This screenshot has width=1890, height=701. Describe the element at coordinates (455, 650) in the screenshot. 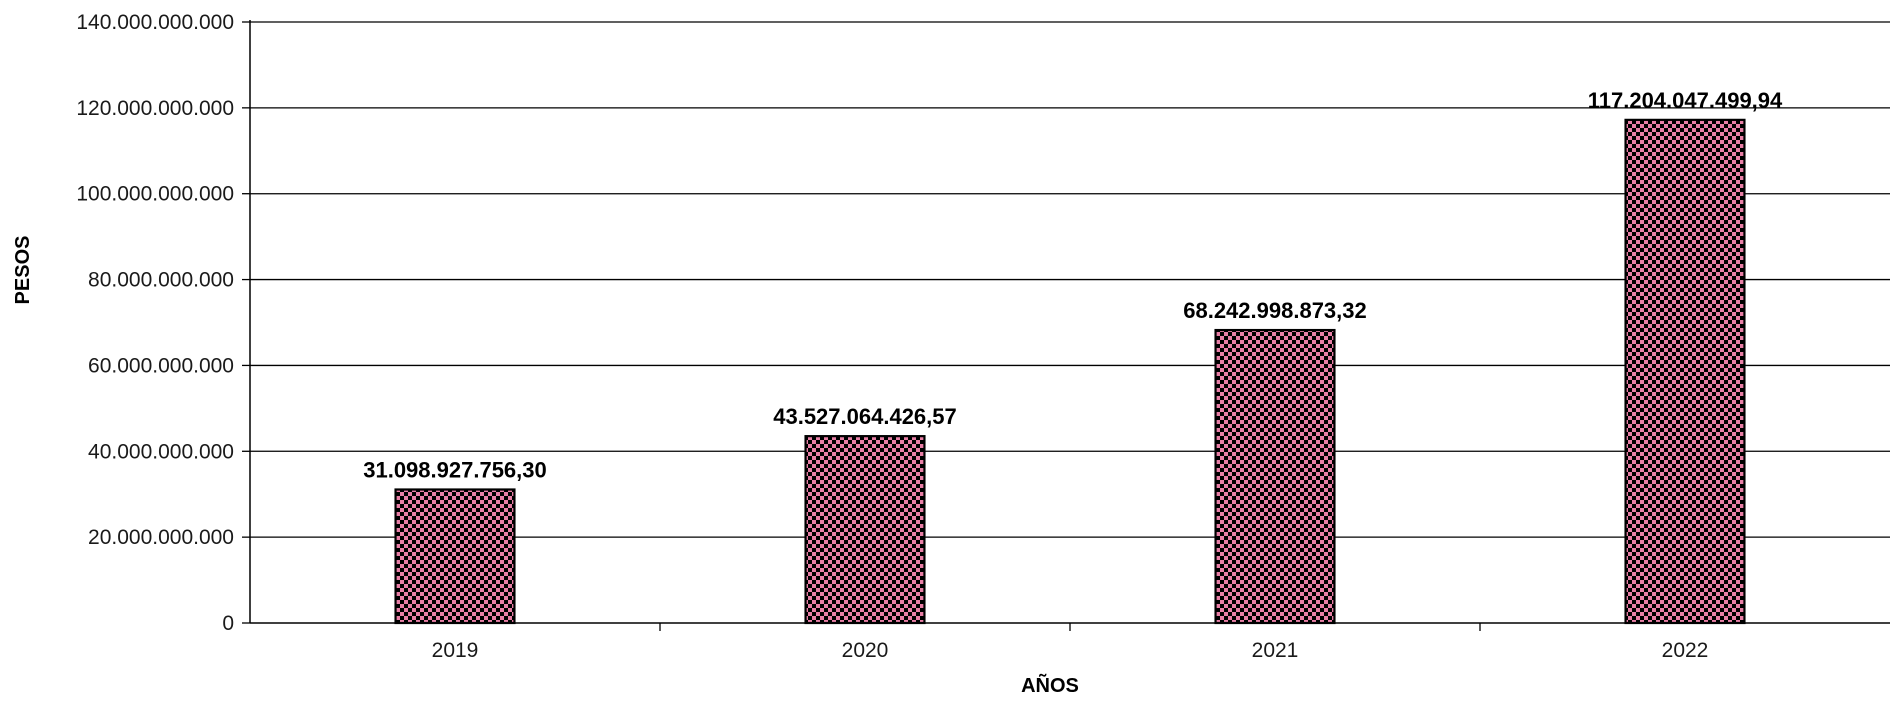

I see `x-tick-label: 2019` at that location.